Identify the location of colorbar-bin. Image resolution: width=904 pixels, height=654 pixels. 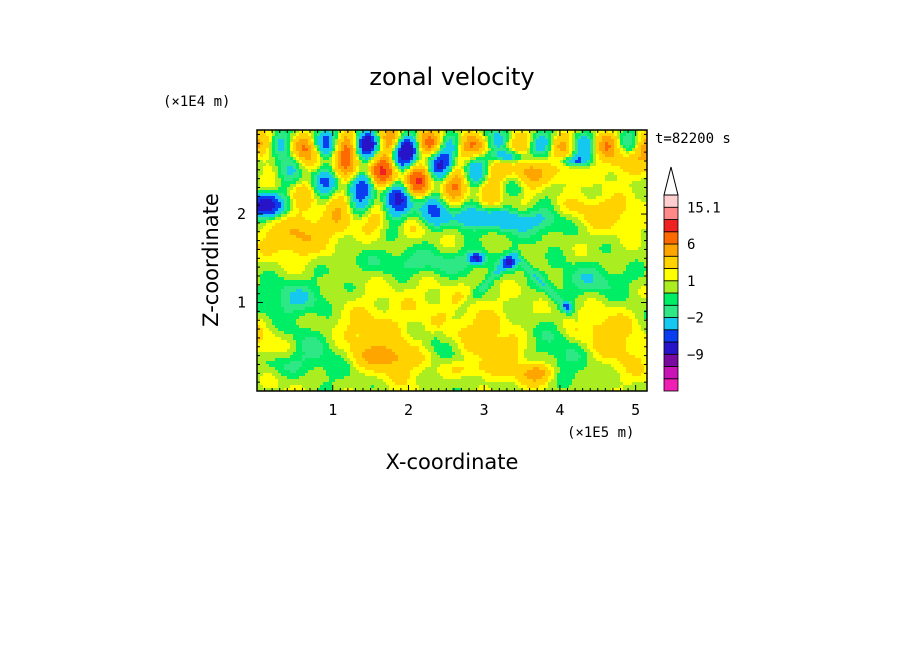
(671, 311).